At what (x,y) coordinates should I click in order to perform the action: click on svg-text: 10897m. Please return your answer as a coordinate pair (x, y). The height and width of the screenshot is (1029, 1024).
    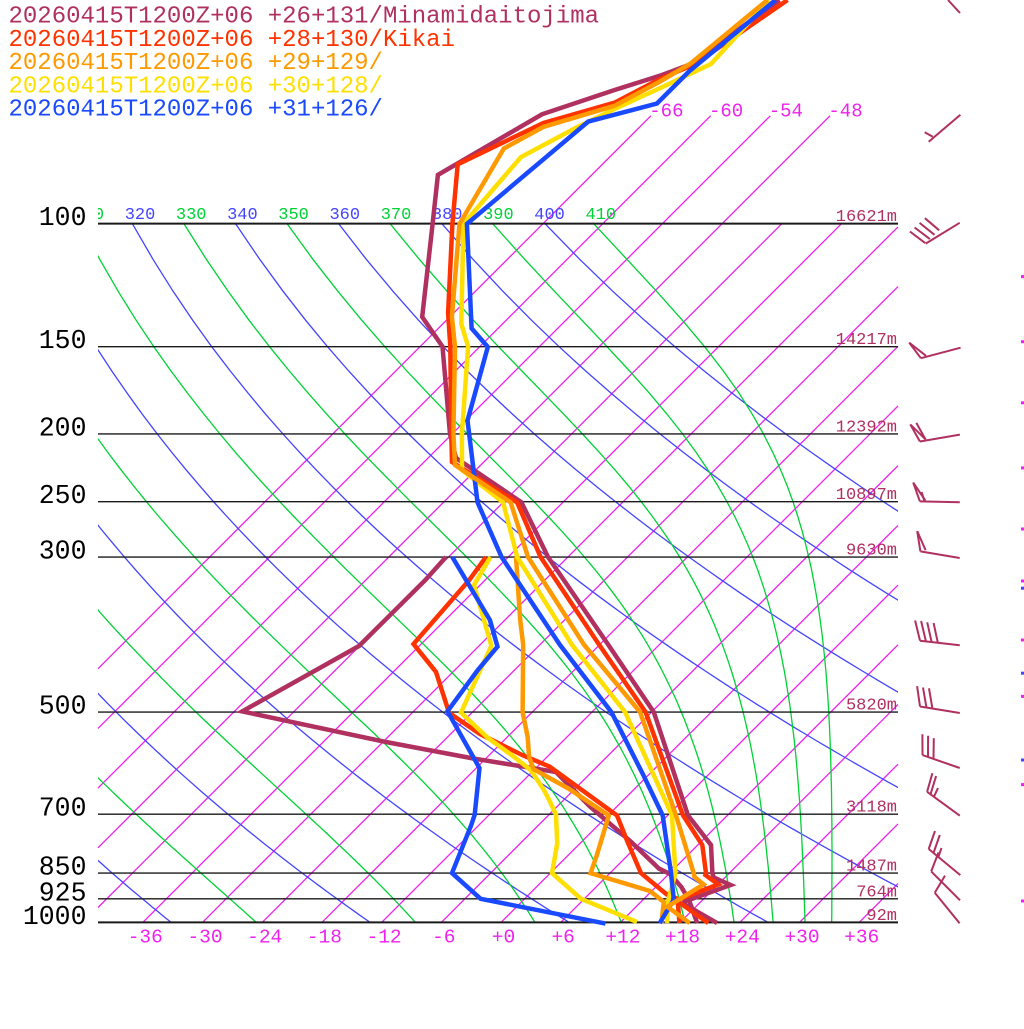
    Looking at the image, I should click on (866, 495).